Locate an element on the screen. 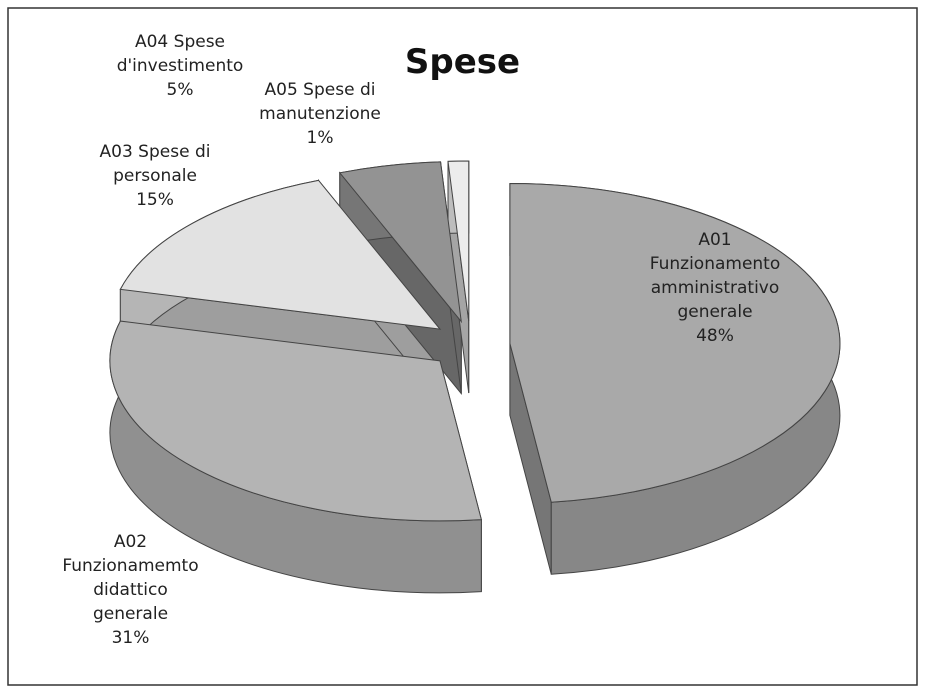 This screenshot has height=693, width=925. value-label: 48% is located at coordinates (715, 336).